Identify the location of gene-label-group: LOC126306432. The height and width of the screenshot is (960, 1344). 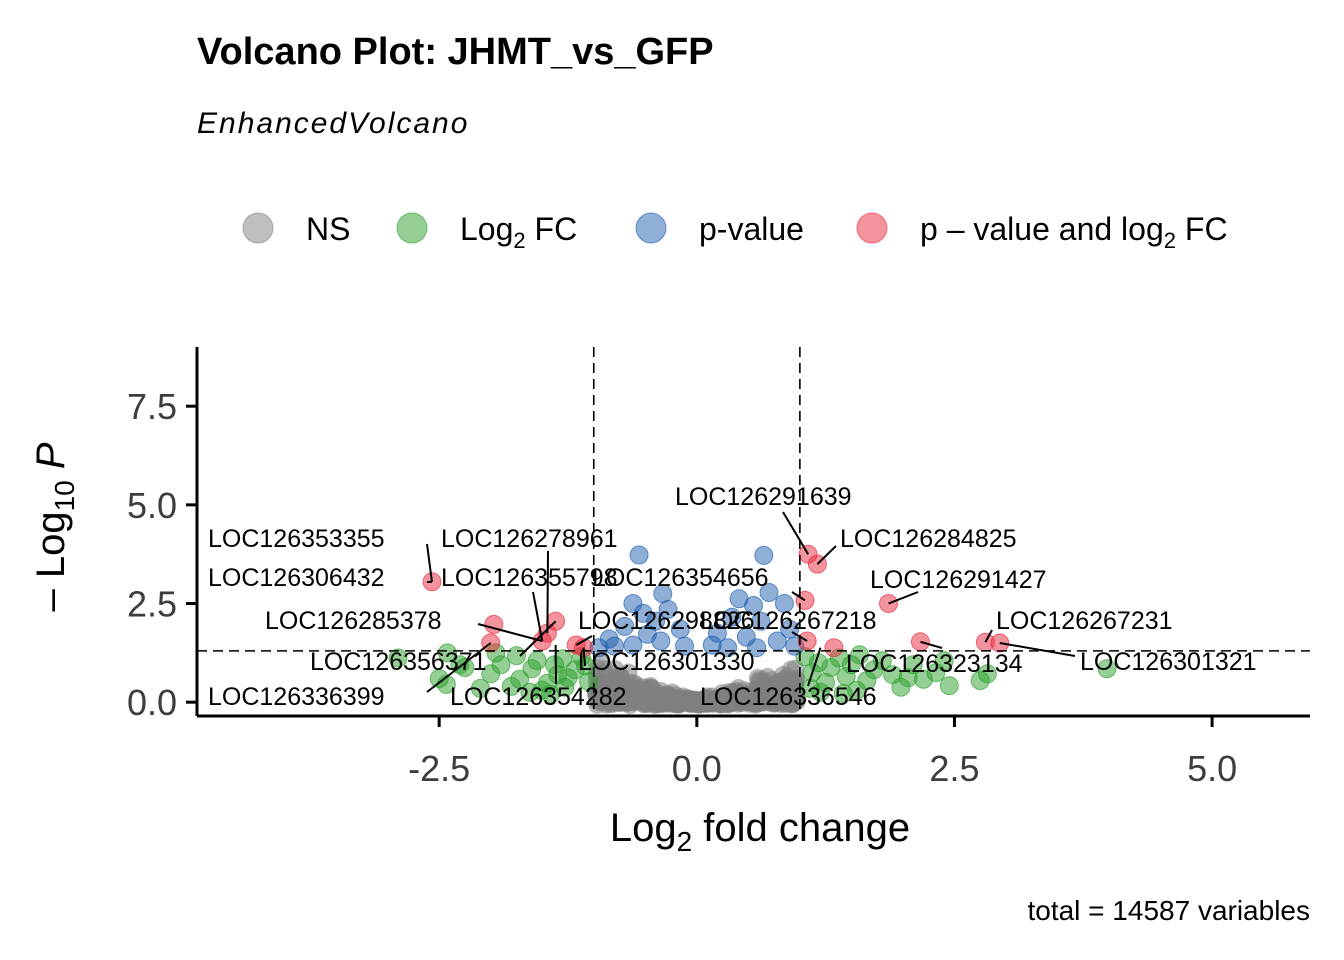
(320, 578).